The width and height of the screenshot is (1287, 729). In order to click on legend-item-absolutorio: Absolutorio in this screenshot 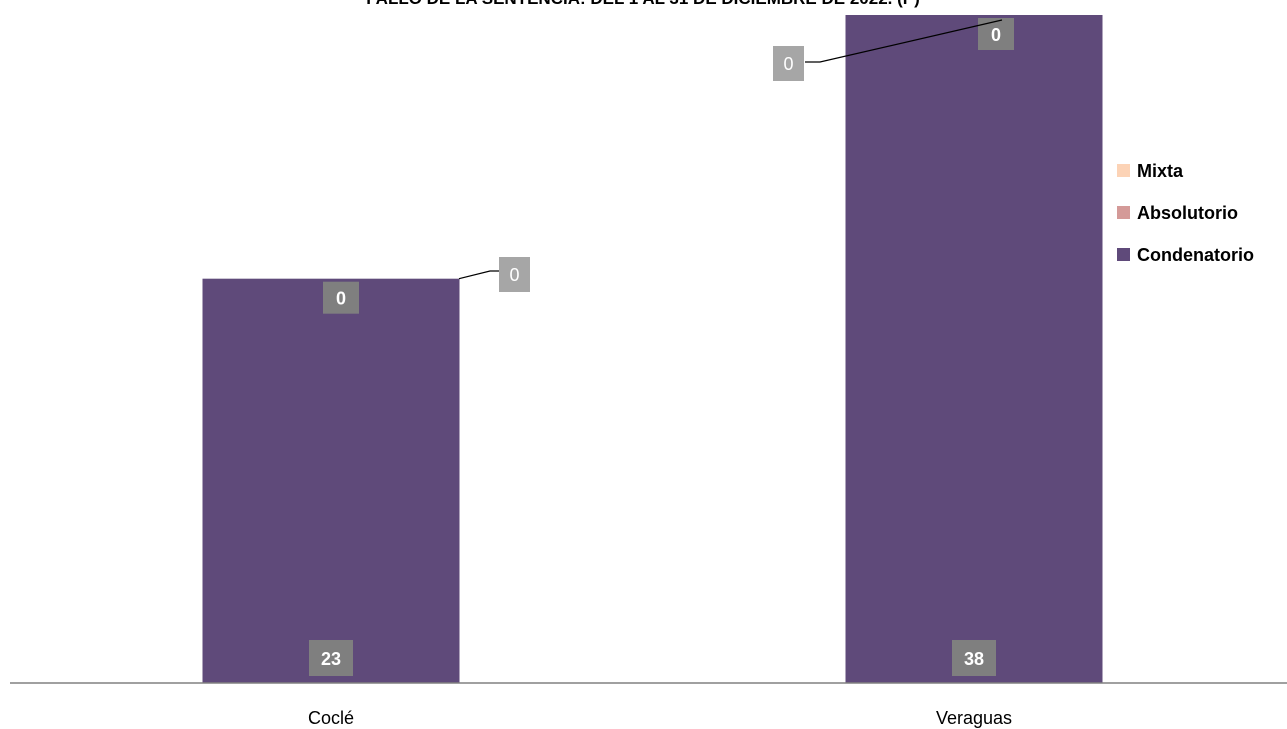, I will do `click(1177, 213)`.